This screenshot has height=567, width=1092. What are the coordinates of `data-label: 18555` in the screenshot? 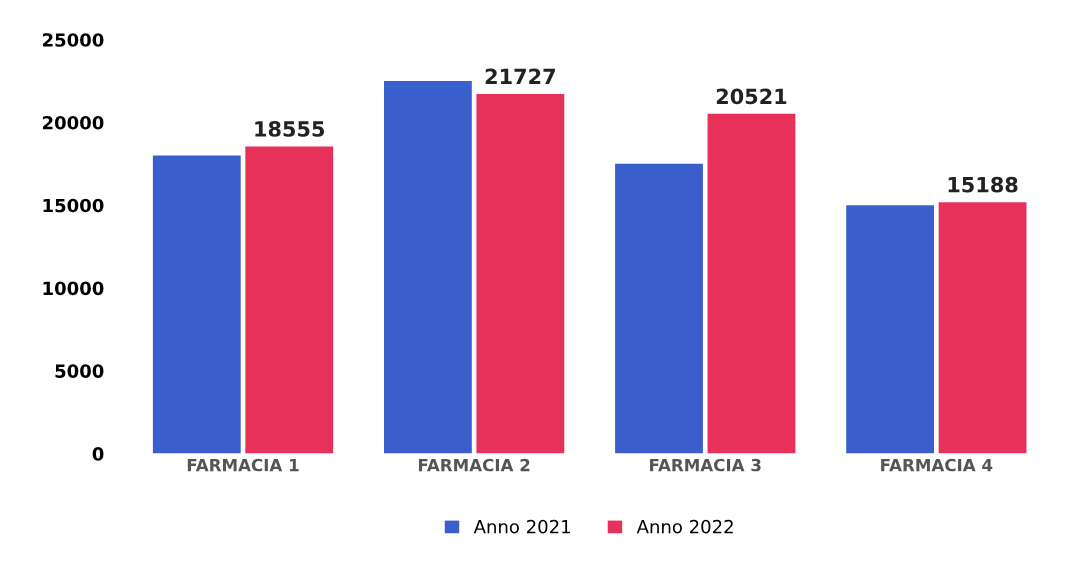 It's located at (290, 129).